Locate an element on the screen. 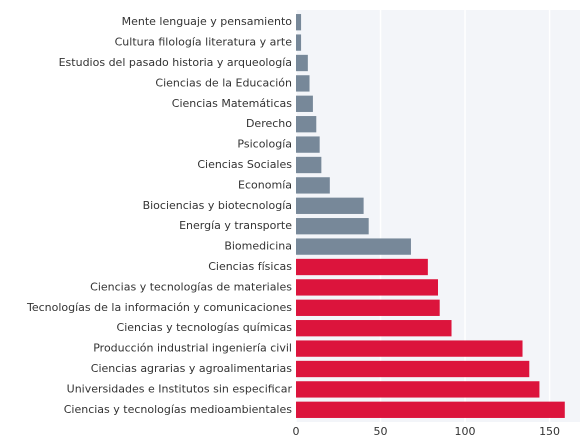 The height and width of the screenshot is (436, 580). y-tick-label: Energía y transporte is located at coordinates (235, 225).